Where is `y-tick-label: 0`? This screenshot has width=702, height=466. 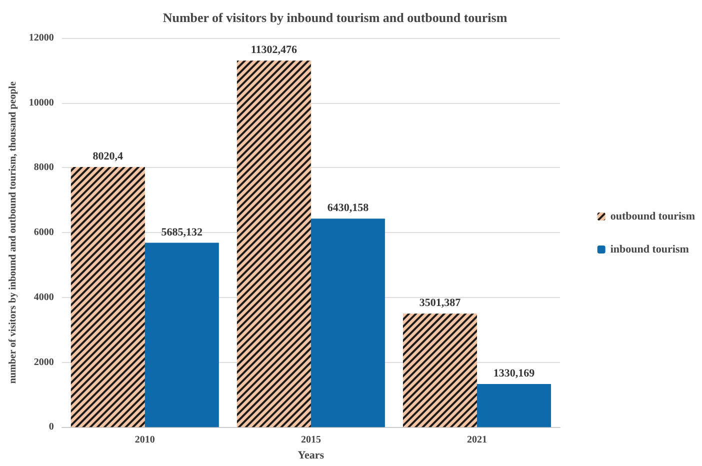 y-tick-label: 0 is located at coordinates (51, 427).